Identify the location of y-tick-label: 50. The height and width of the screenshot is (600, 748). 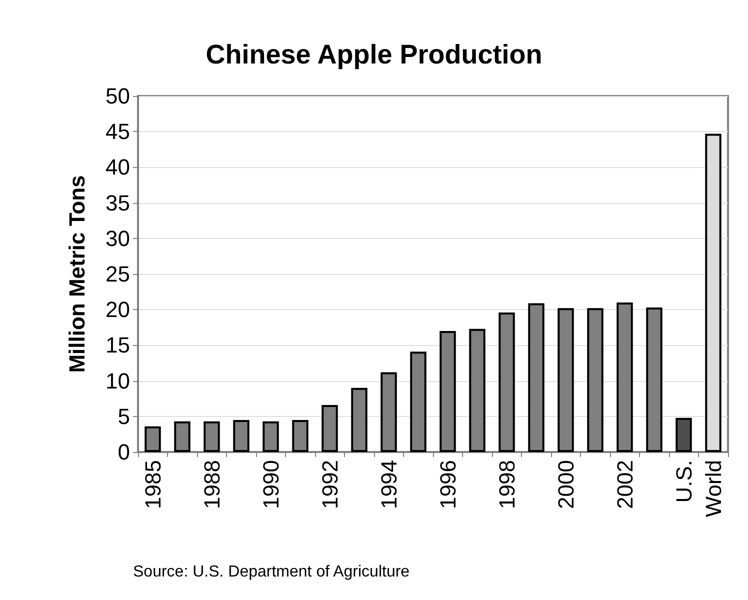
(118, 96).